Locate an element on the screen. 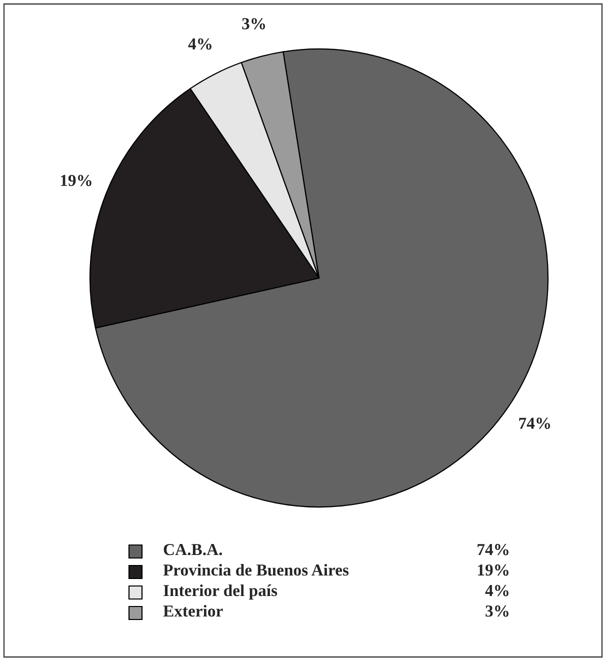  text: 19% is located at coordinates (493, 570).